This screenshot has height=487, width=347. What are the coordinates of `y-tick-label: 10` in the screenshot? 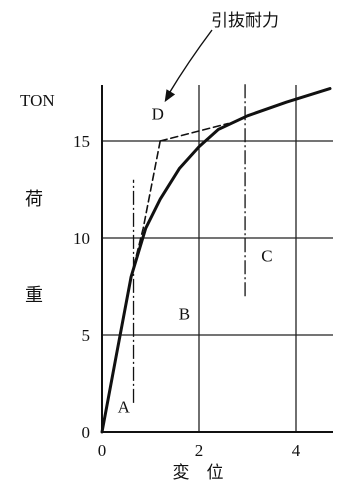 It's located at (81, 238).